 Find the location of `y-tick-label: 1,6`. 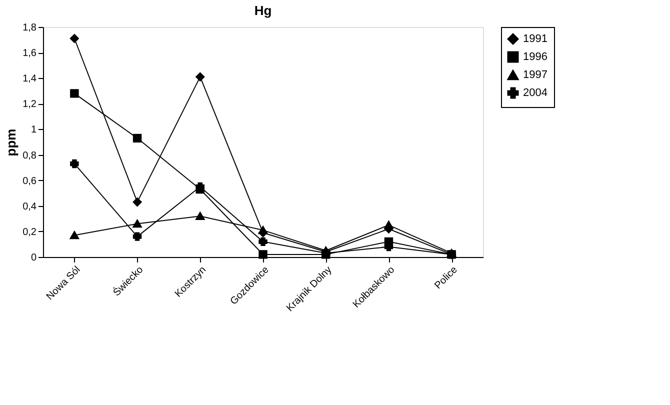

y-tick-label: 1,6 is located at coordinates (29, 54).